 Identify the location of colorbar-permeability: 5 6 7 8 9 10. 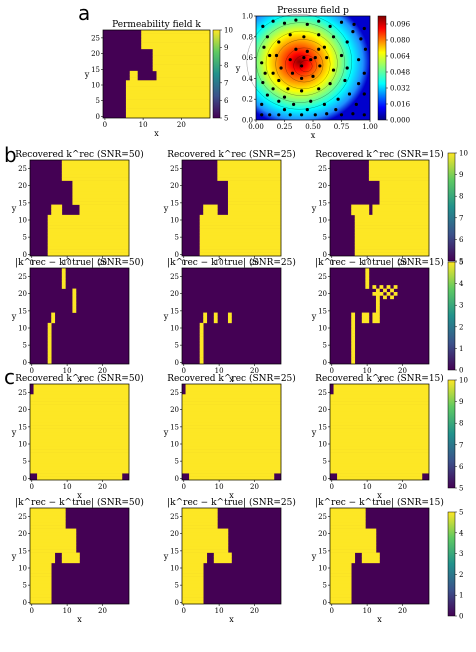
(222, 75).